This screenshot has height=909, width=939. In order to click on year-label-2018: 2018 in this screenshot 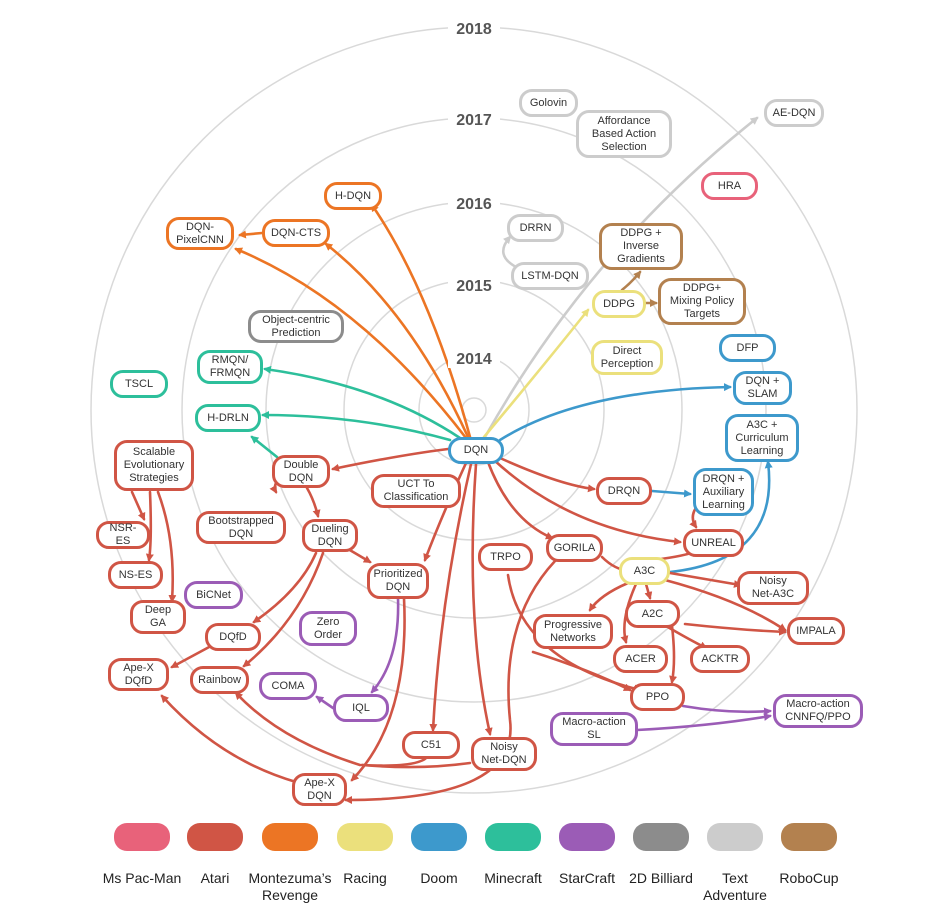, I will do `click(474, 29)`.